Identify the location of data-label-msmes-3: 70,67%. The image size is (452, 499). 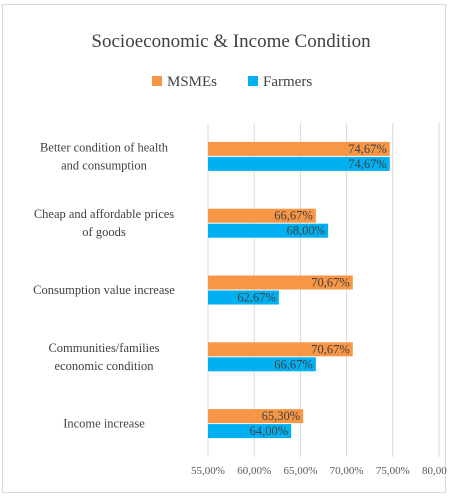
(330, 349).